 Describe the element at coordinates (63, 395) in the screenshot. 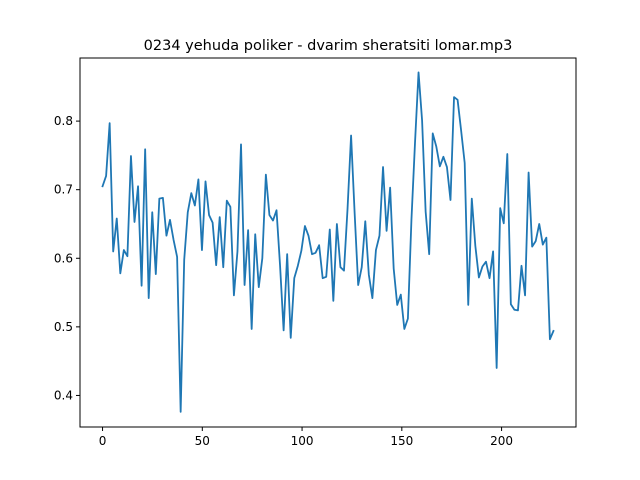

I see `y-tick-label: 0.4` at that location.